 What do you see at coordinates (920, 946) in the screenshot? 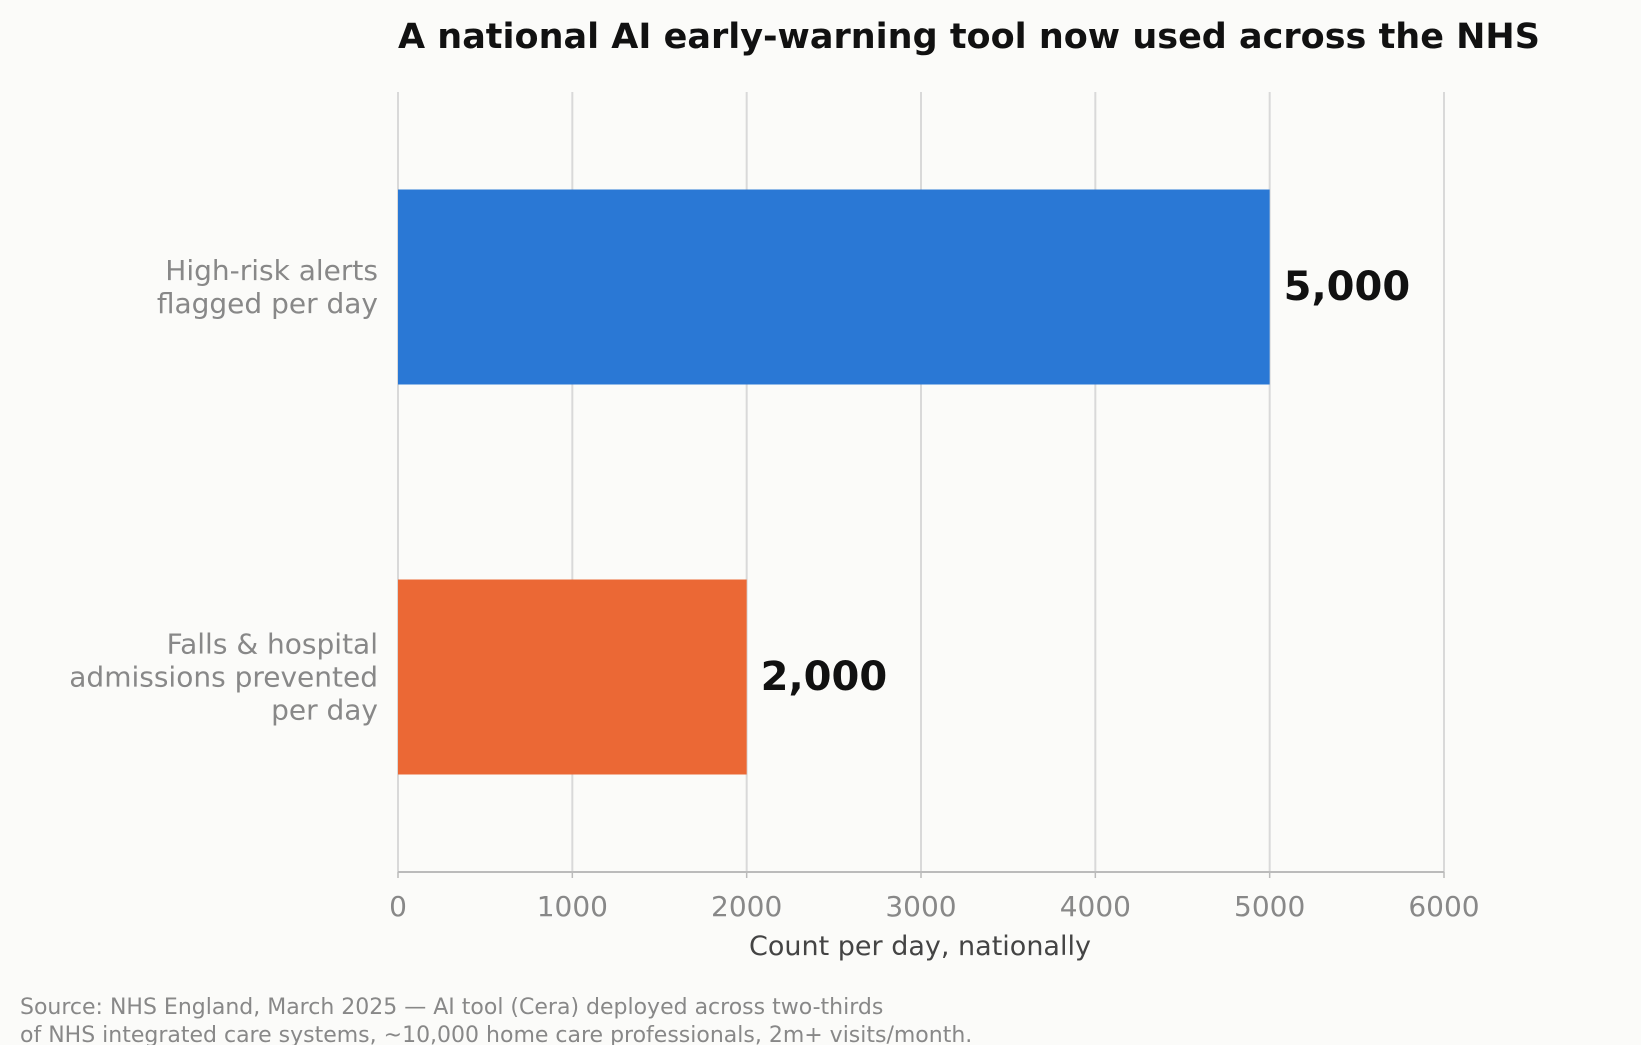
I see `x-axis-label: Count per day, nationally` at bounding box center [920, 946].